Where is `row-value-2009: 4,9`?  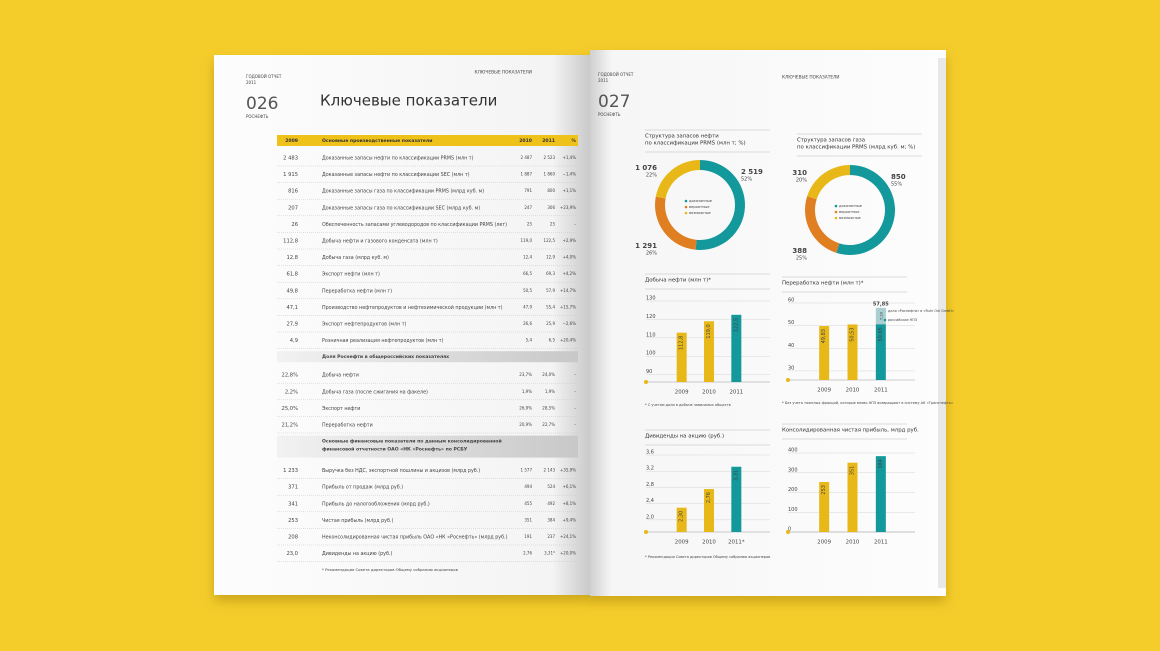
row-value-2009: 4,9 is located at coordinates (294, 341).